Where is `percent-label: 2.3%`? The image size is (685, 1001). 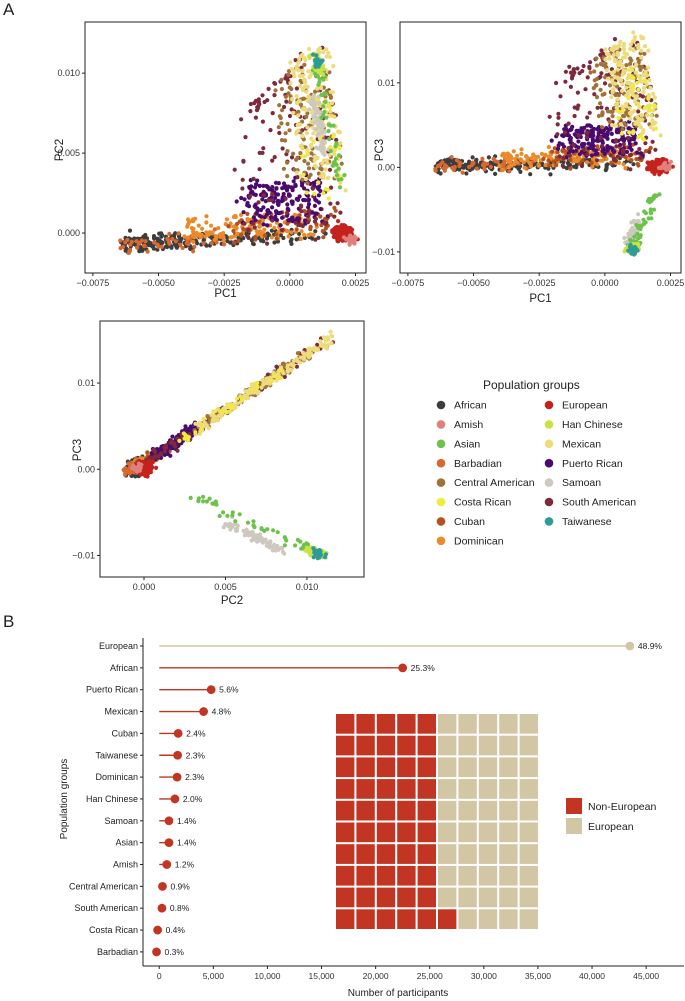
percent-label: 2.3% is located at coordinates (196, 755).